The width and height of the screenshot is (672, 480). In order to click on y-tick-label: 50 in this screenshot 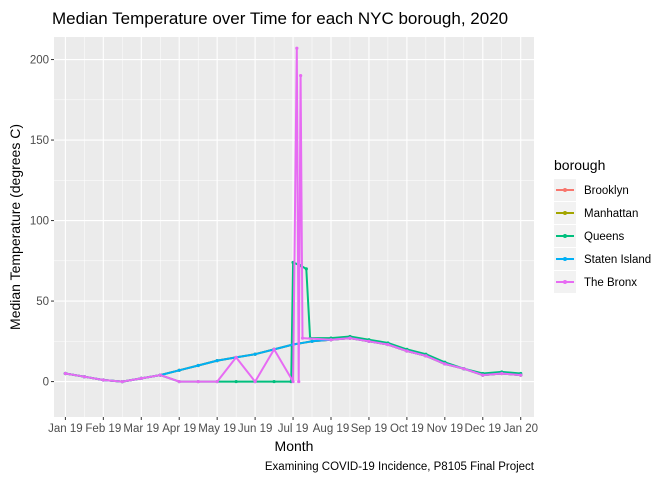, I will do `click(42, 302)`.